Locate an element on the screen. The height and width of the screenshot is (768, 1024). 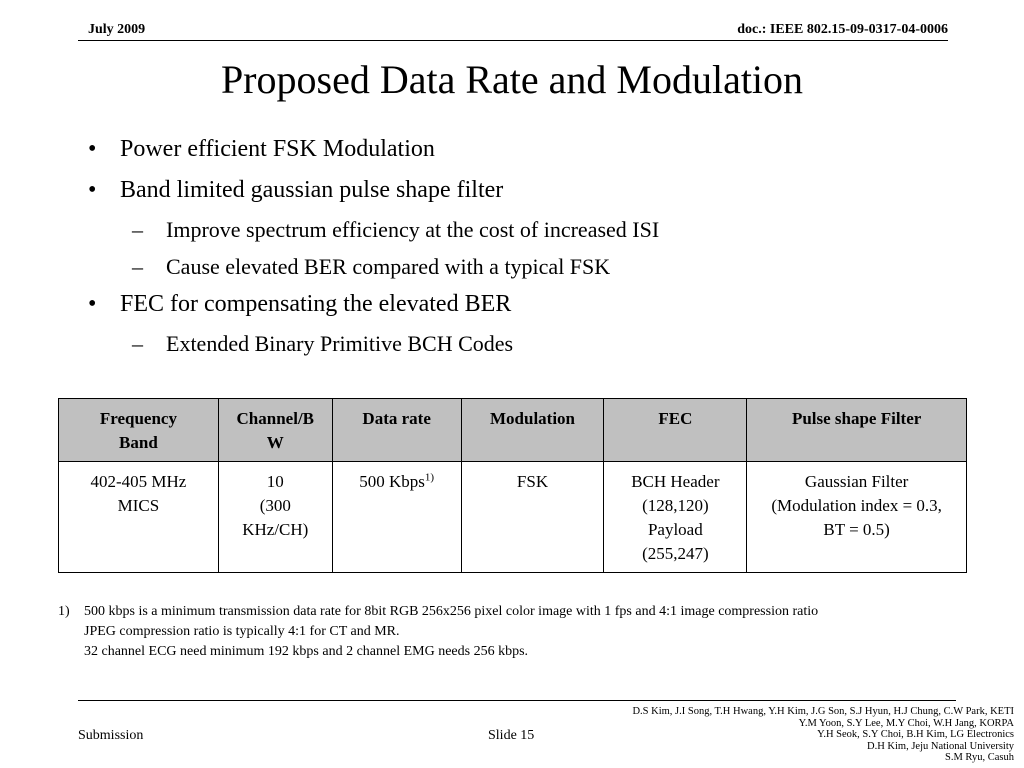
cell-modulation: FSK is located at coordinates (532, 517).